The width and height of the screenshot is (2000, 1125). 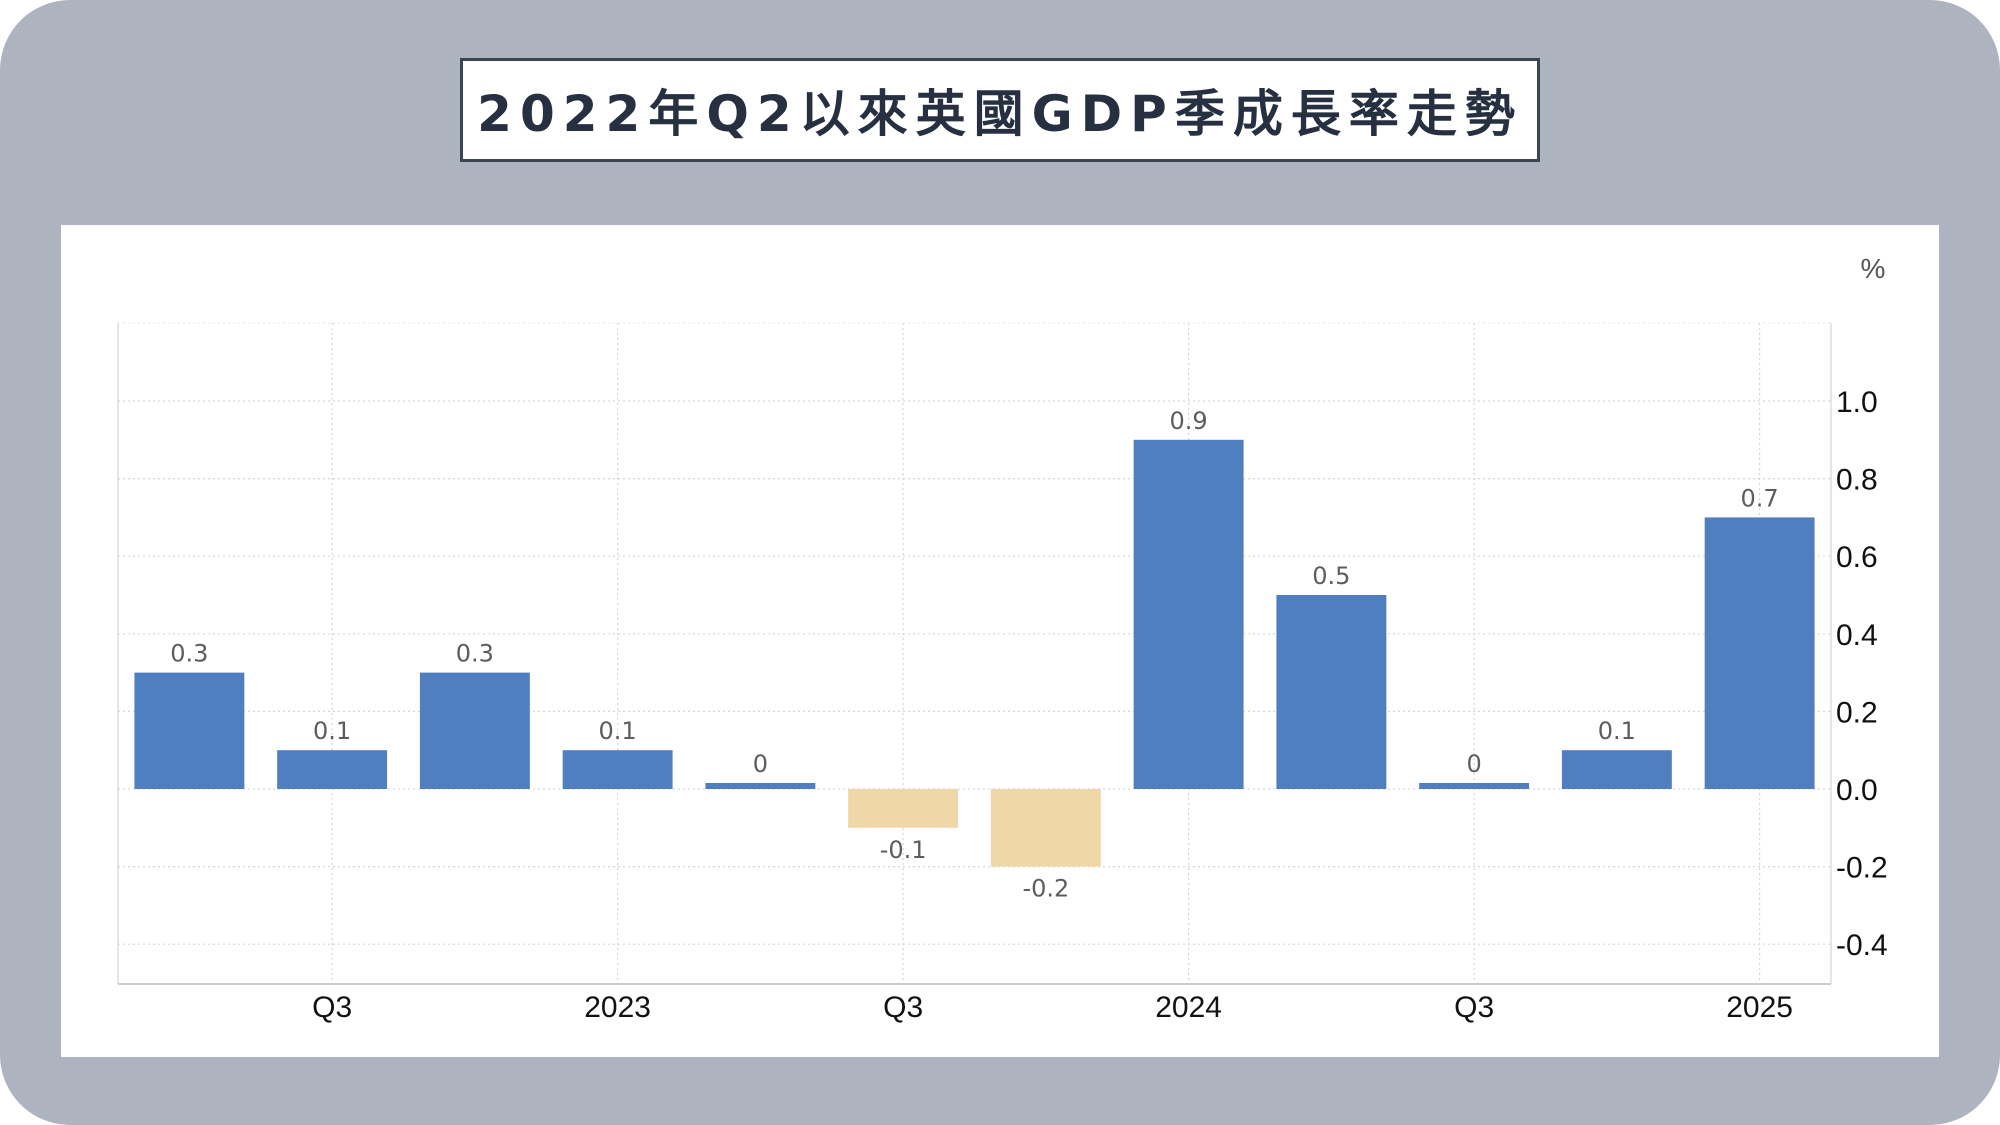 What do you see at coordinates (1616, 769) in the screenshot?
I see `bar-2024-q4` at bounding box center [1616, 769].